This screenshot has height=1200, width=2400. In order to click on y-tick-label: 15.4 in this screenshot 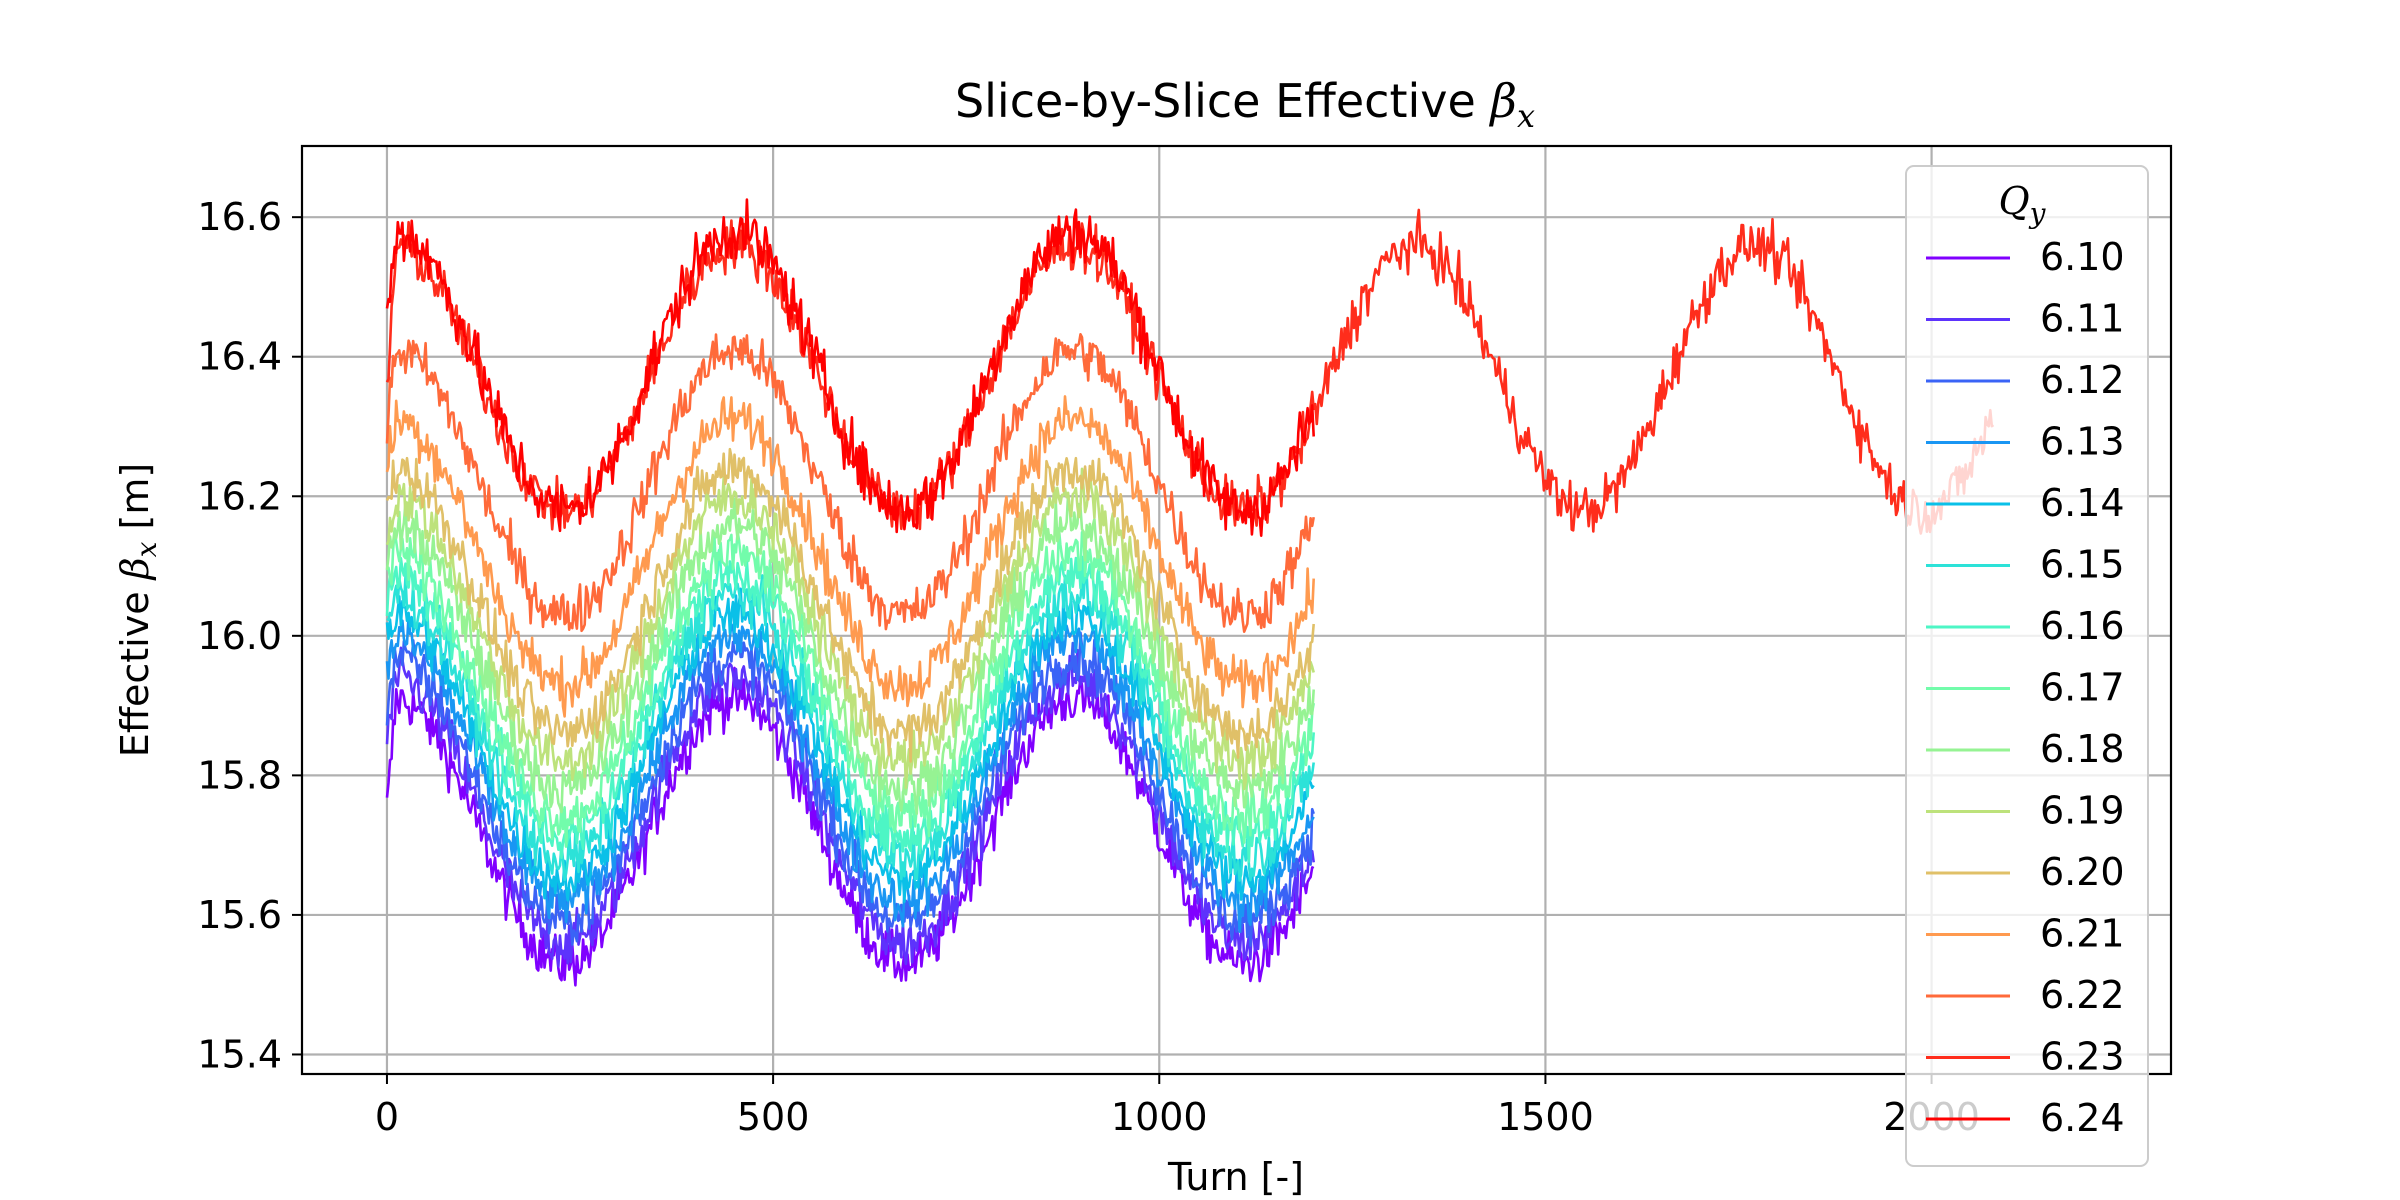, I will do `click(239, 1054)`.